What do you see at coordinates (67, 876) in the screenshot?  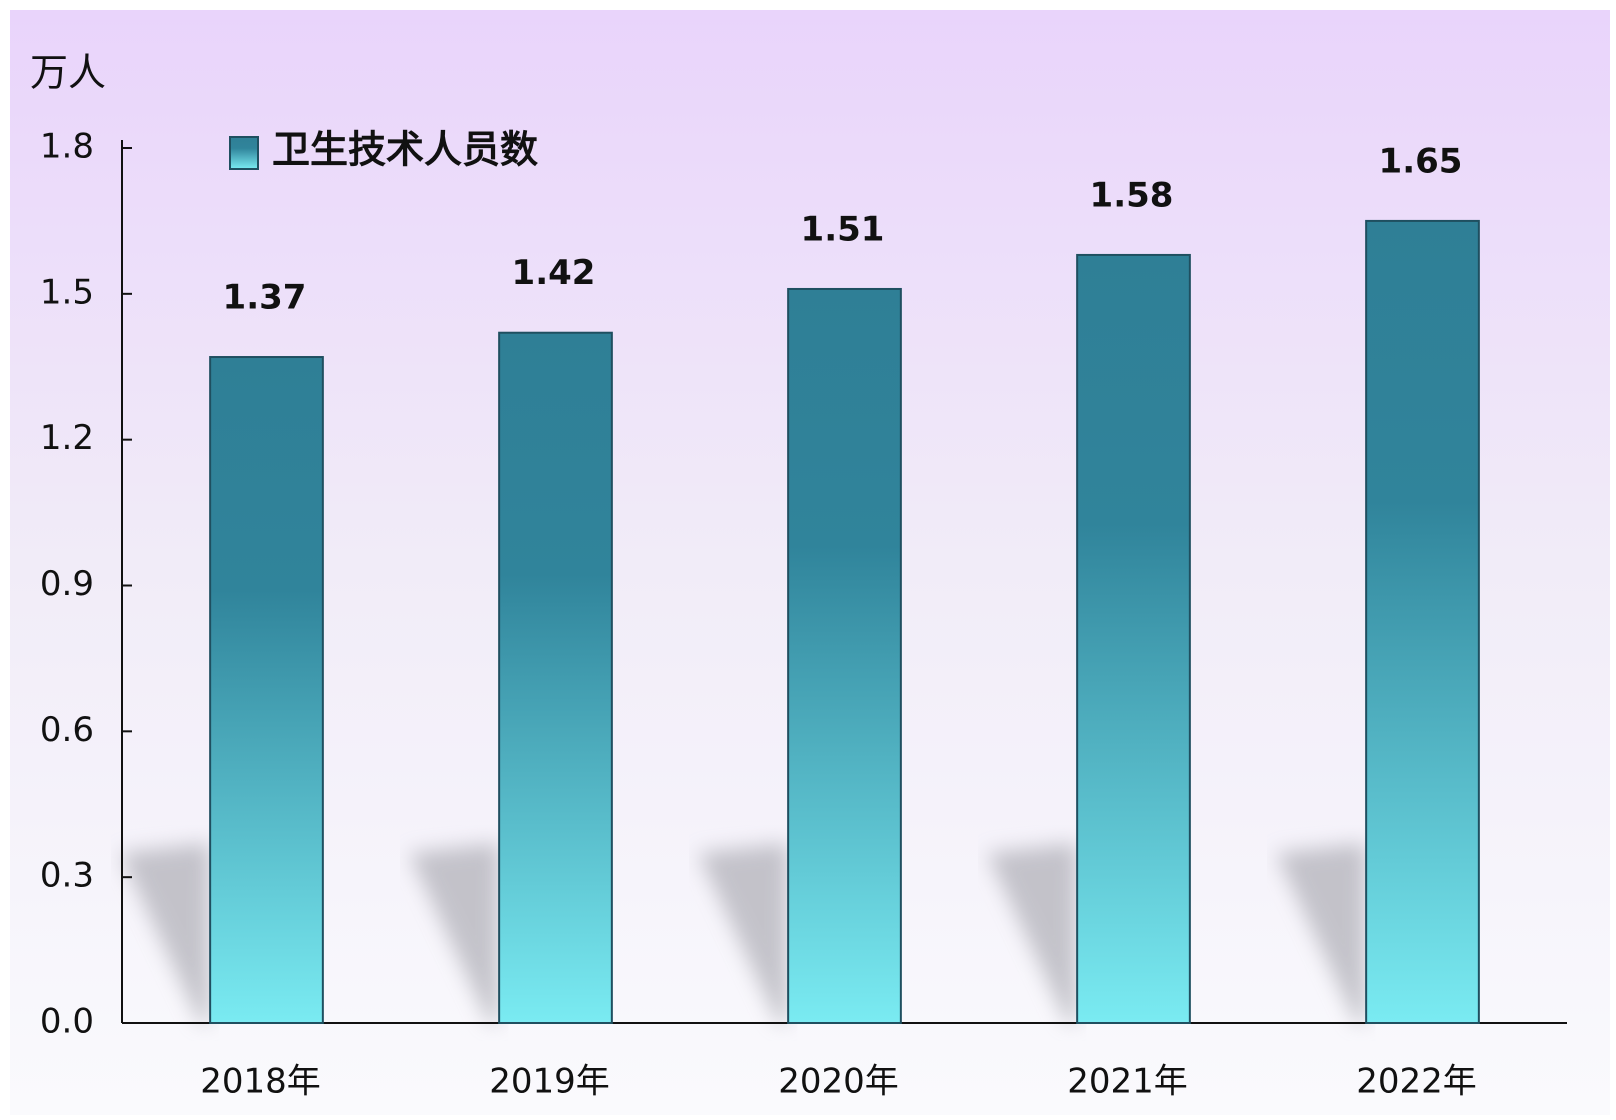 I see `y-tick-label: 0.3` at bounding box center [67, 876].